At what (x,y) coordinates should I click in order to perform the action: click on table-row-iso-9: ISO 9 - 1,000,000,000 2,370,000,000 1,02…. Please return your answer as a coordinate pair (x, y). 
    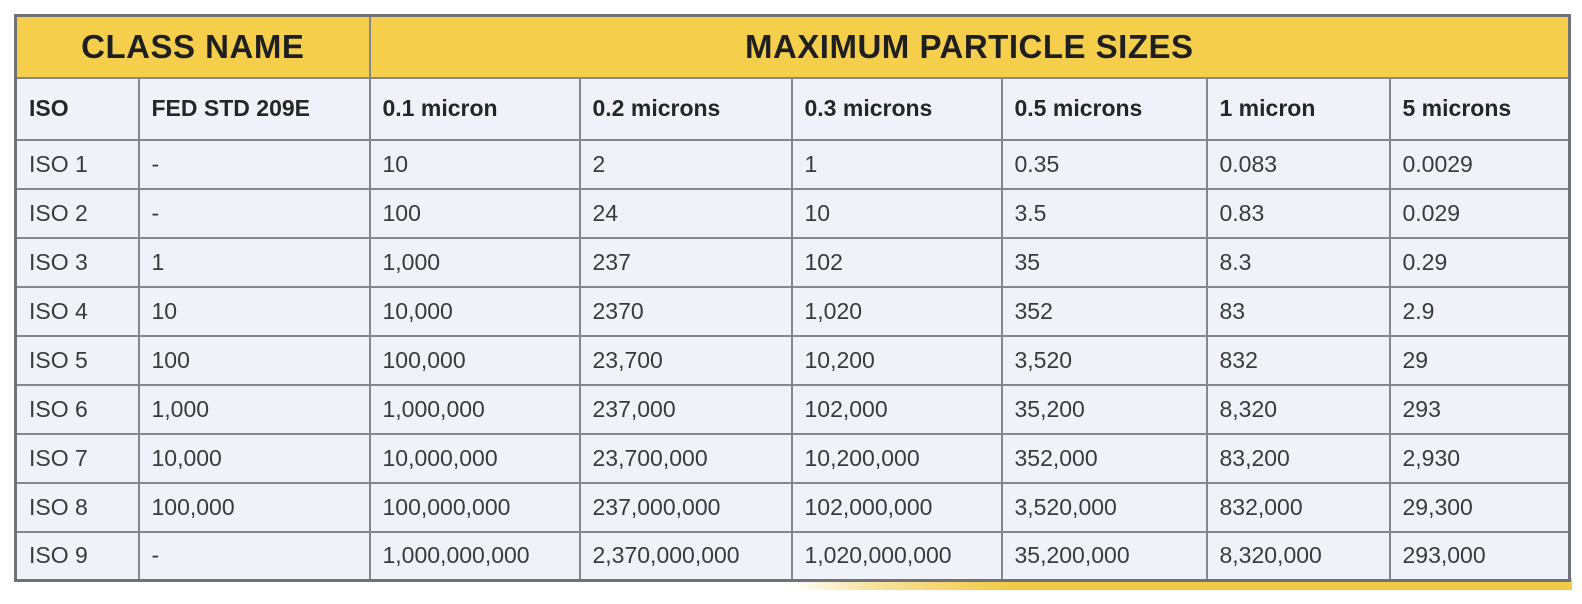
    Looking at the image, I should click on (792, 556).